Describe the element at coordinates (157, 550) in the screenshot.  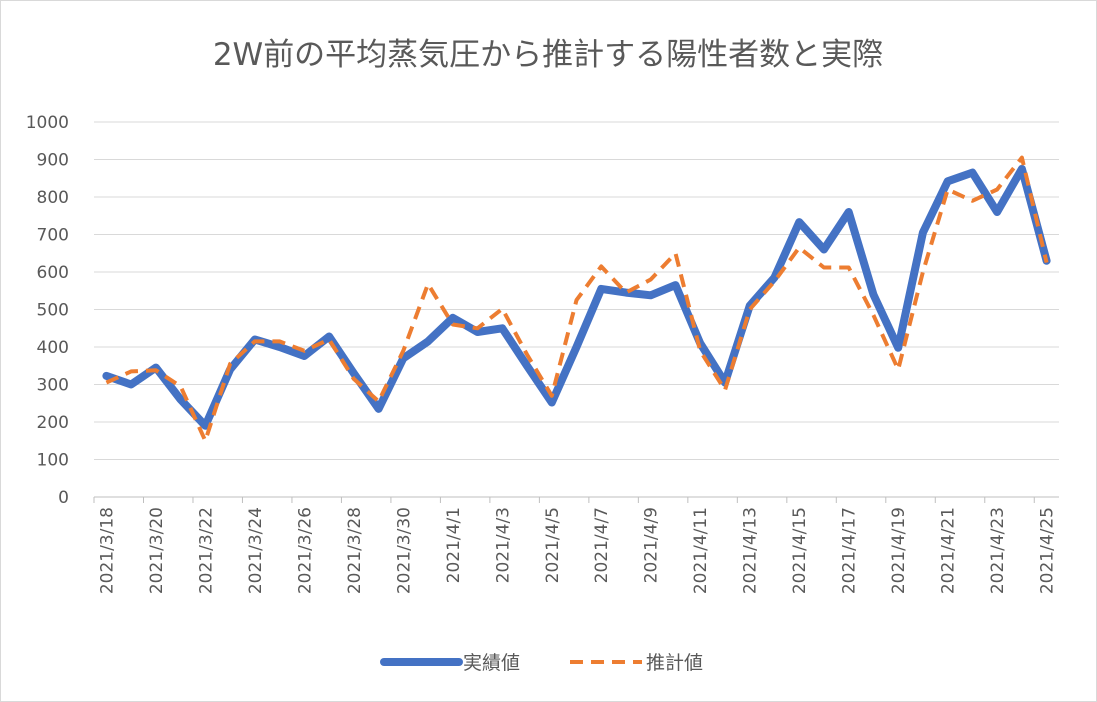
I see `x-tick-label: 2021/3/20` at that location.